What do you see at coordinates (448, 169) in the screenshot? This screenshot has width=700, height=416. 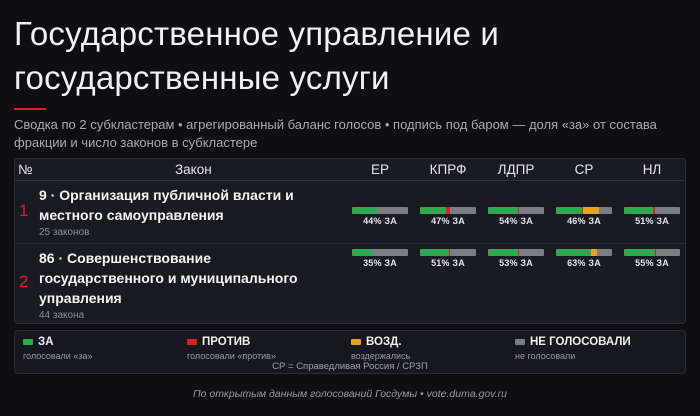 I see `column-header-party: КПРФ` at bounding box center [448, 169].